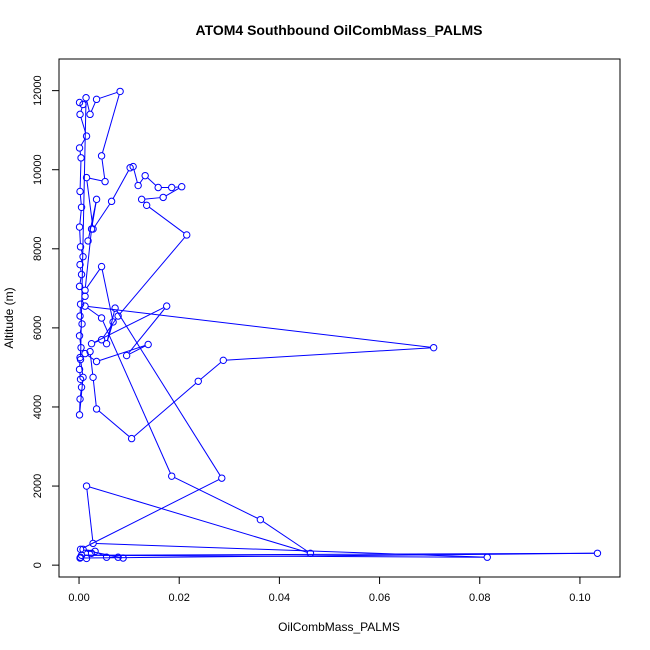  Describe the element at coordinates (339, 30) in the screenshot. I see `chart-title: ATOM4 Southbound OilCombMass_PALMS` at that location.